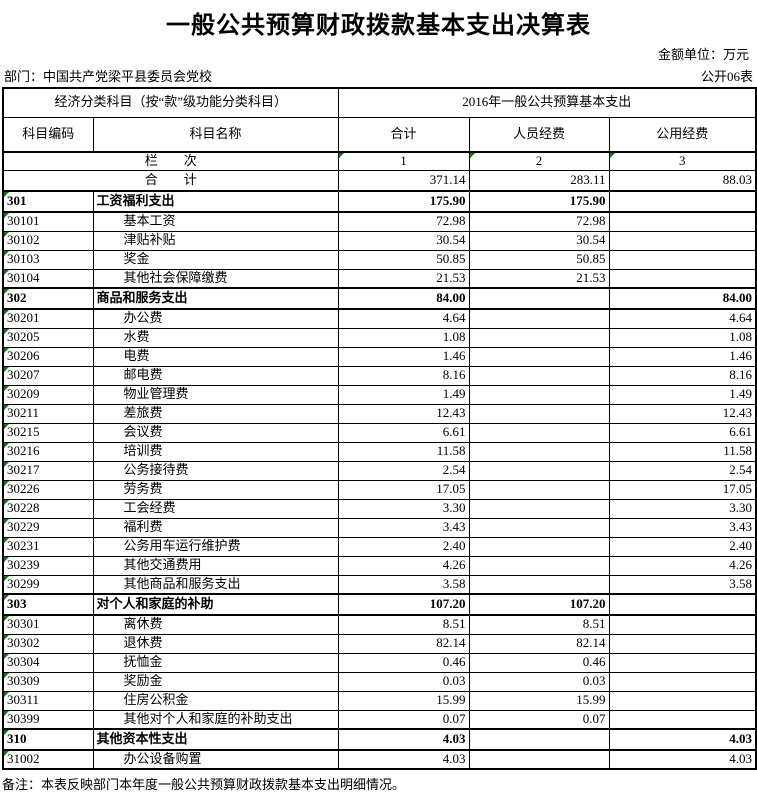 The width and height of the screenshot is (757, 800). I want to click on cell-total: 17.05, so click(403, 489).